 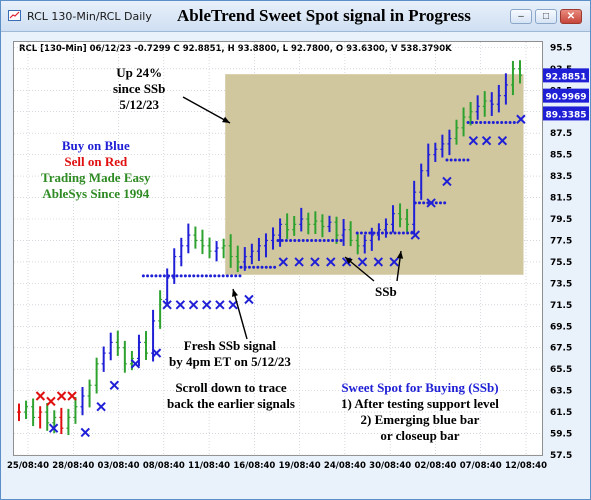 I want to click on y-tick-label: 59.5, so click(x=561, y=435).